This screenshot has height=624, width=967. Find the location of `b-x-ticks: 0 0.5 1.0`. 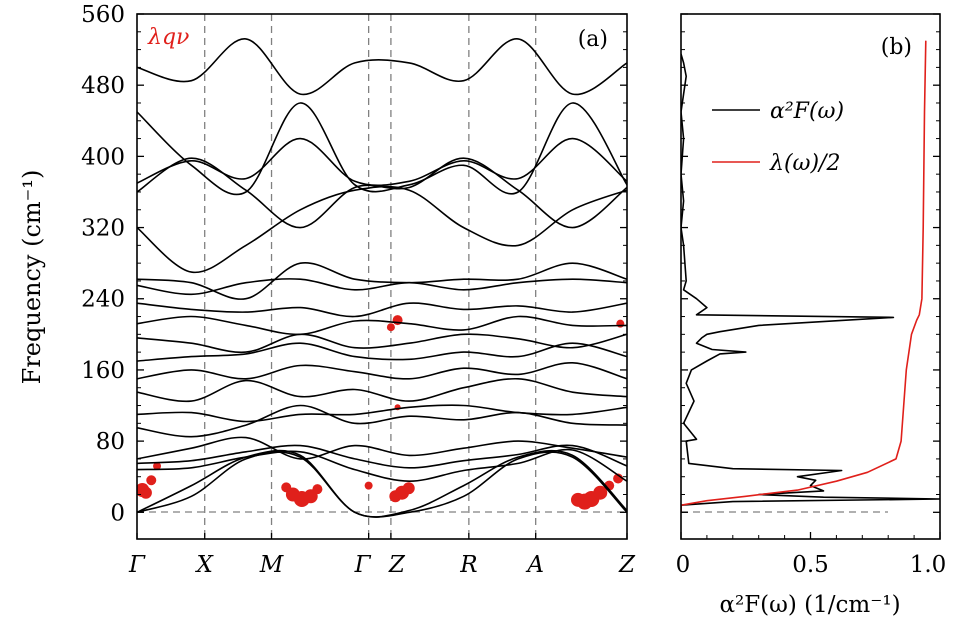

b-x-ticks: 0 0.5 1.0 is located at coordinates (811, 555).